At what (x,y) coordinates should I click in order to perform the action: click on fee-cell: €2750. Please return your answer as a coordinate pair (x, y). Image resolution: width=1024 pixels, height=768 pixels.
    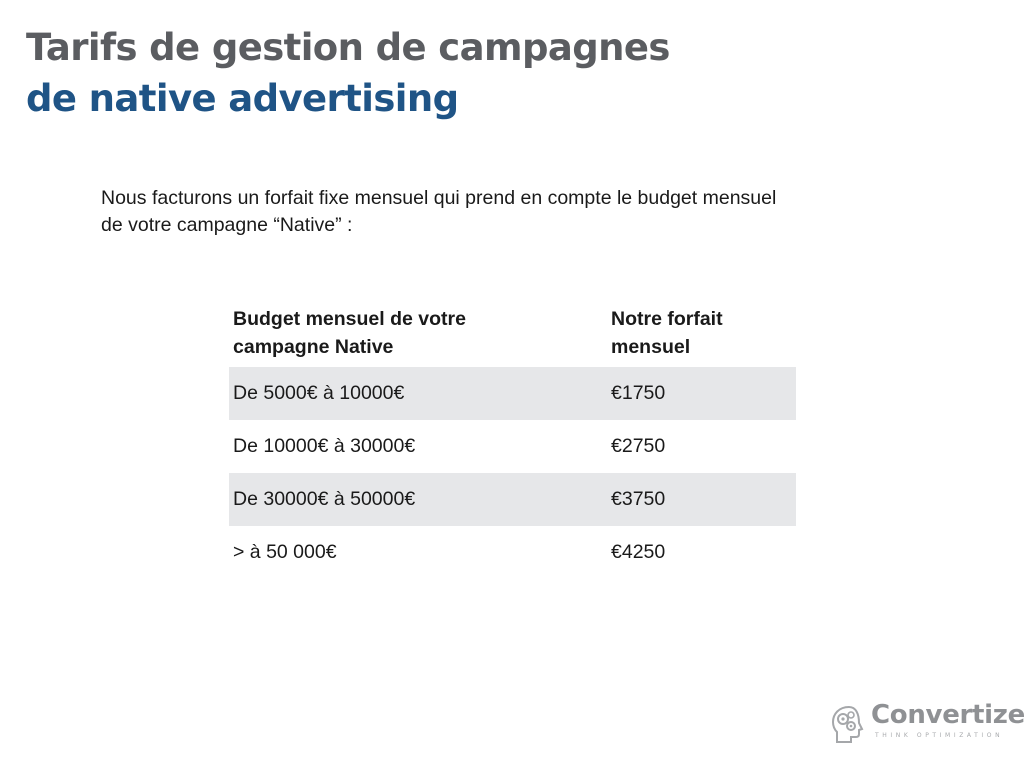
    Looking at the image, I should click on (638, 446).